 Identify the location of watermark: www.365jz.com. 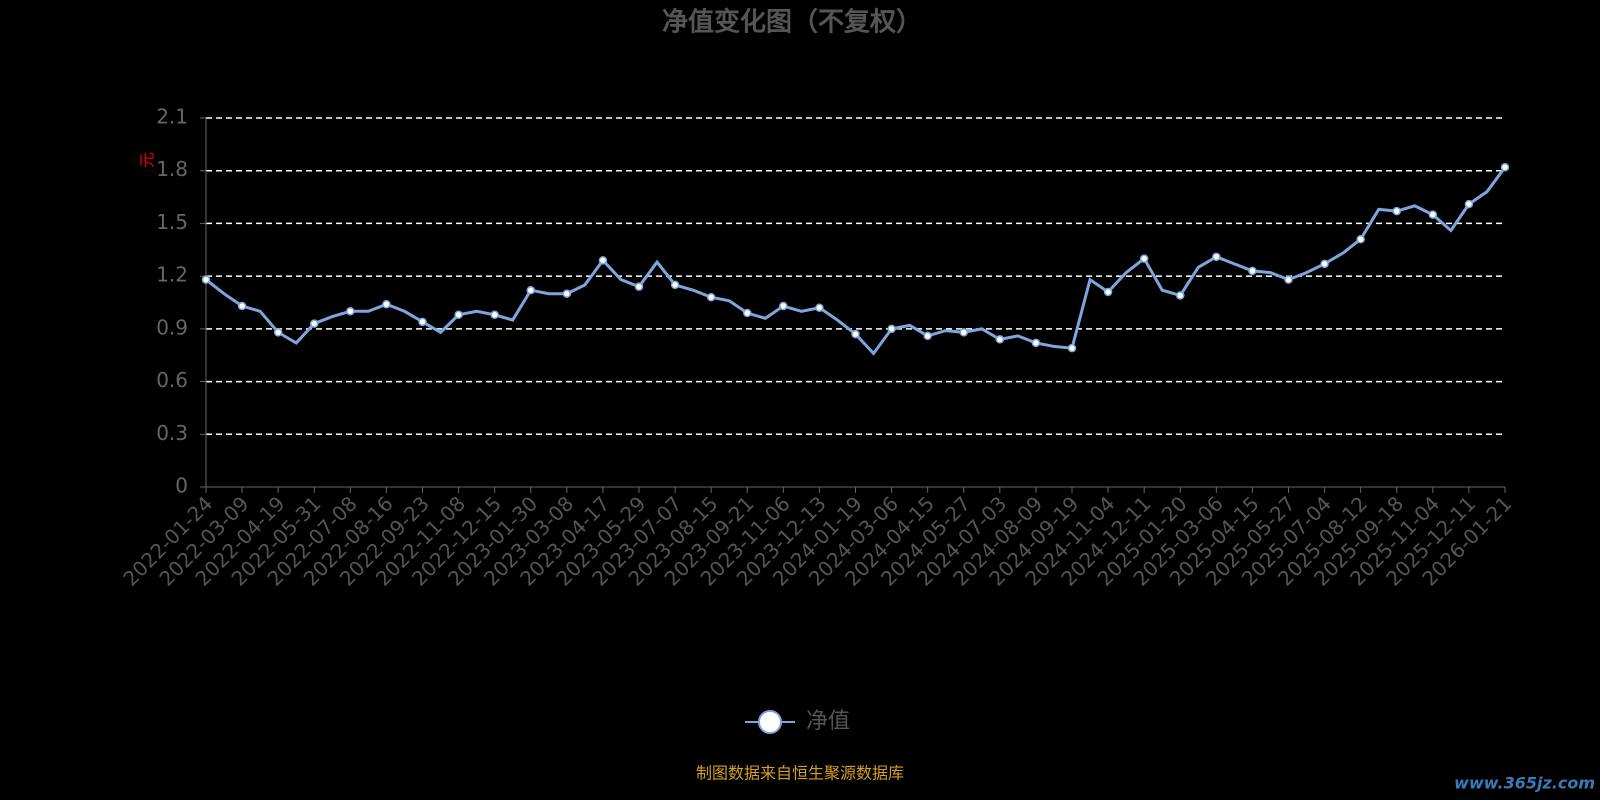
(1524, 783).